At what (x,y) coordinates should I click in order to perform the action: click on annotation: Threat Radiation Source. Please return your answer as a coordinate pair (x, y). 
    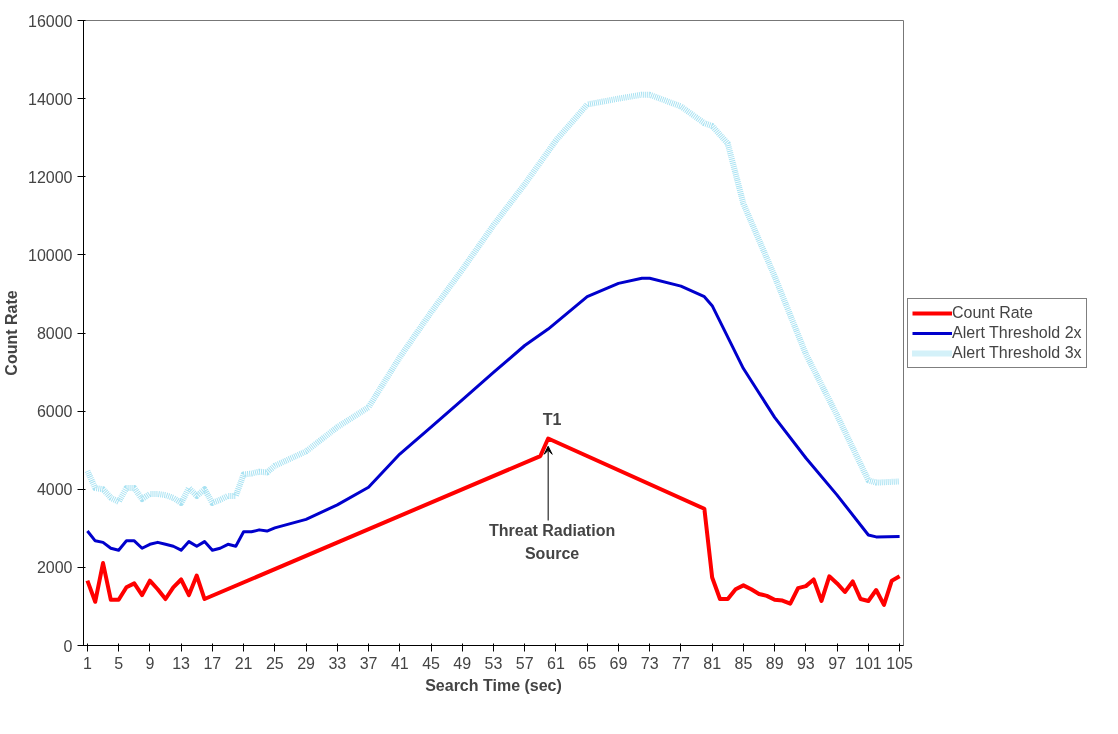
    Looking at the image, I should click on (552, 542).